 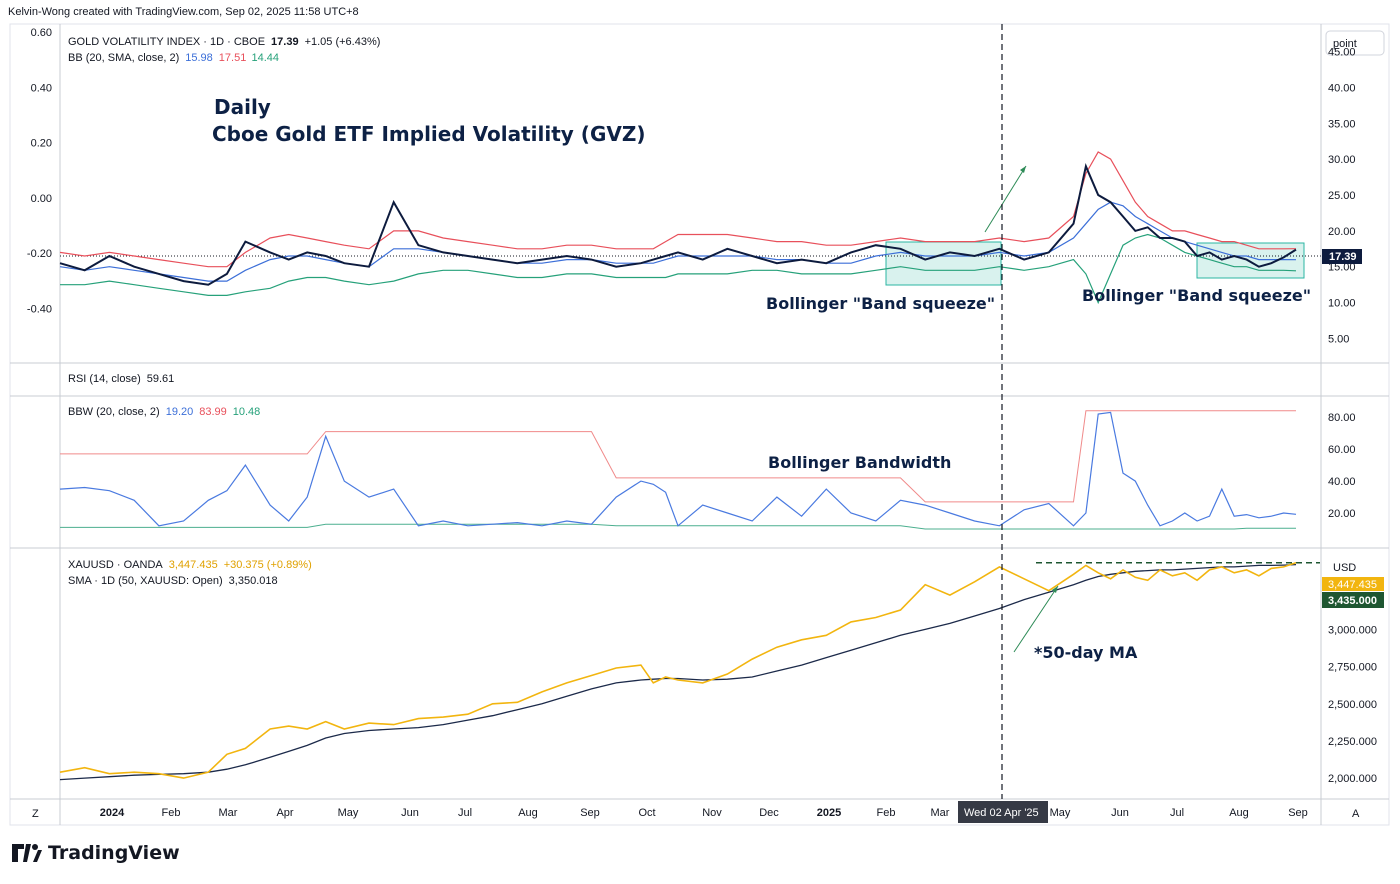 I want to click on left-axis-tick: 0.00, so click(x=41, y=199).